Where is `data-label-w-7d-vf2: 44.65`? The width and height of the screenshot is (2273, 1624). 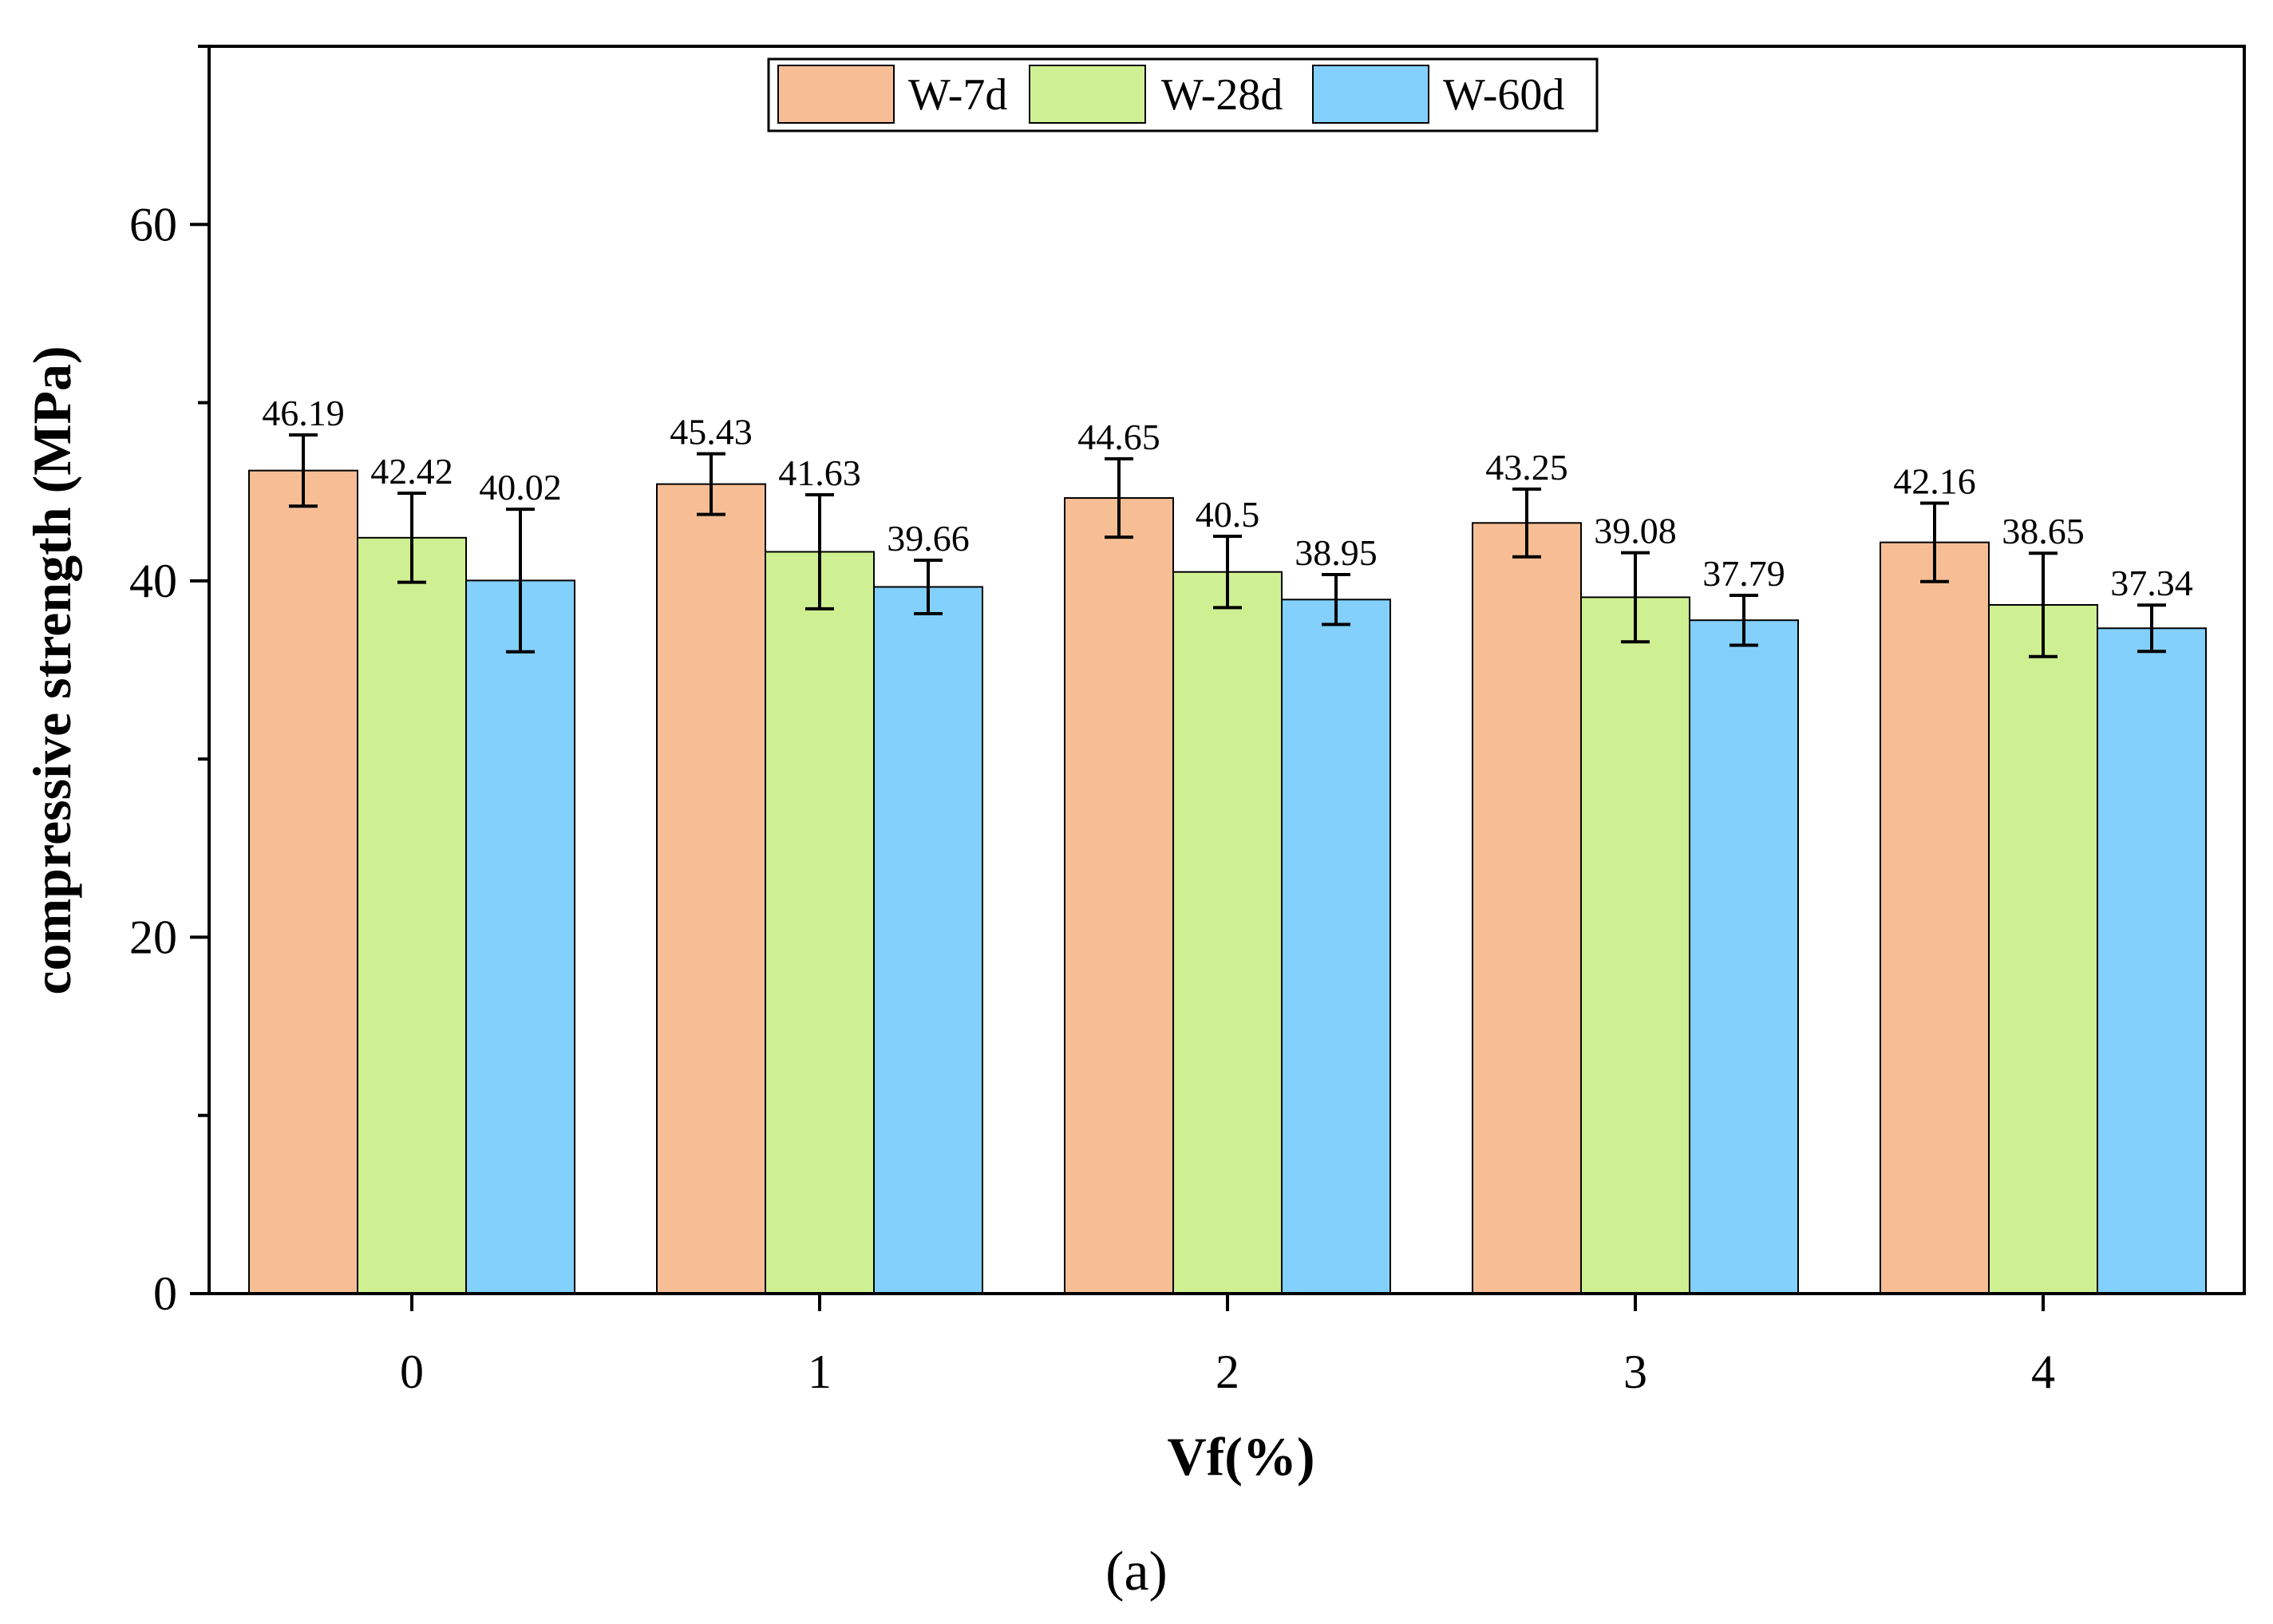
data-label-w-7d-vf2: 44.65 is located at coordinates (1118, 437).